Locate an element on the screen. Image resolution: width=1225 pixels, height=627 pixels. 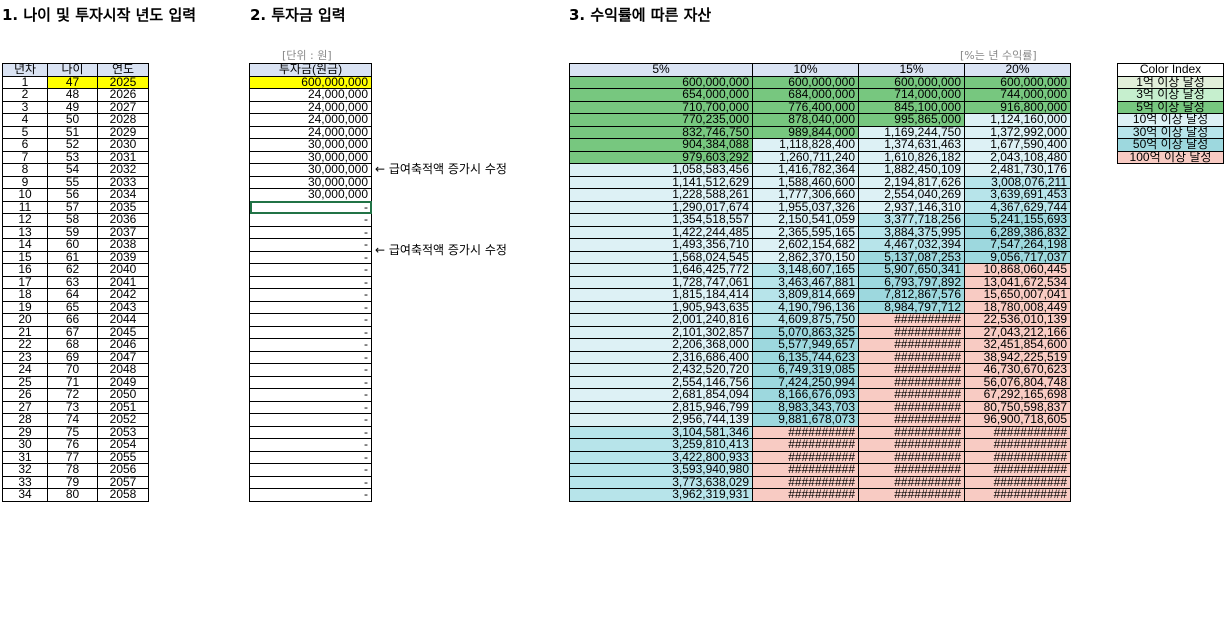
calendar-year-cell: 2057 is located at coordinates (123, 482).